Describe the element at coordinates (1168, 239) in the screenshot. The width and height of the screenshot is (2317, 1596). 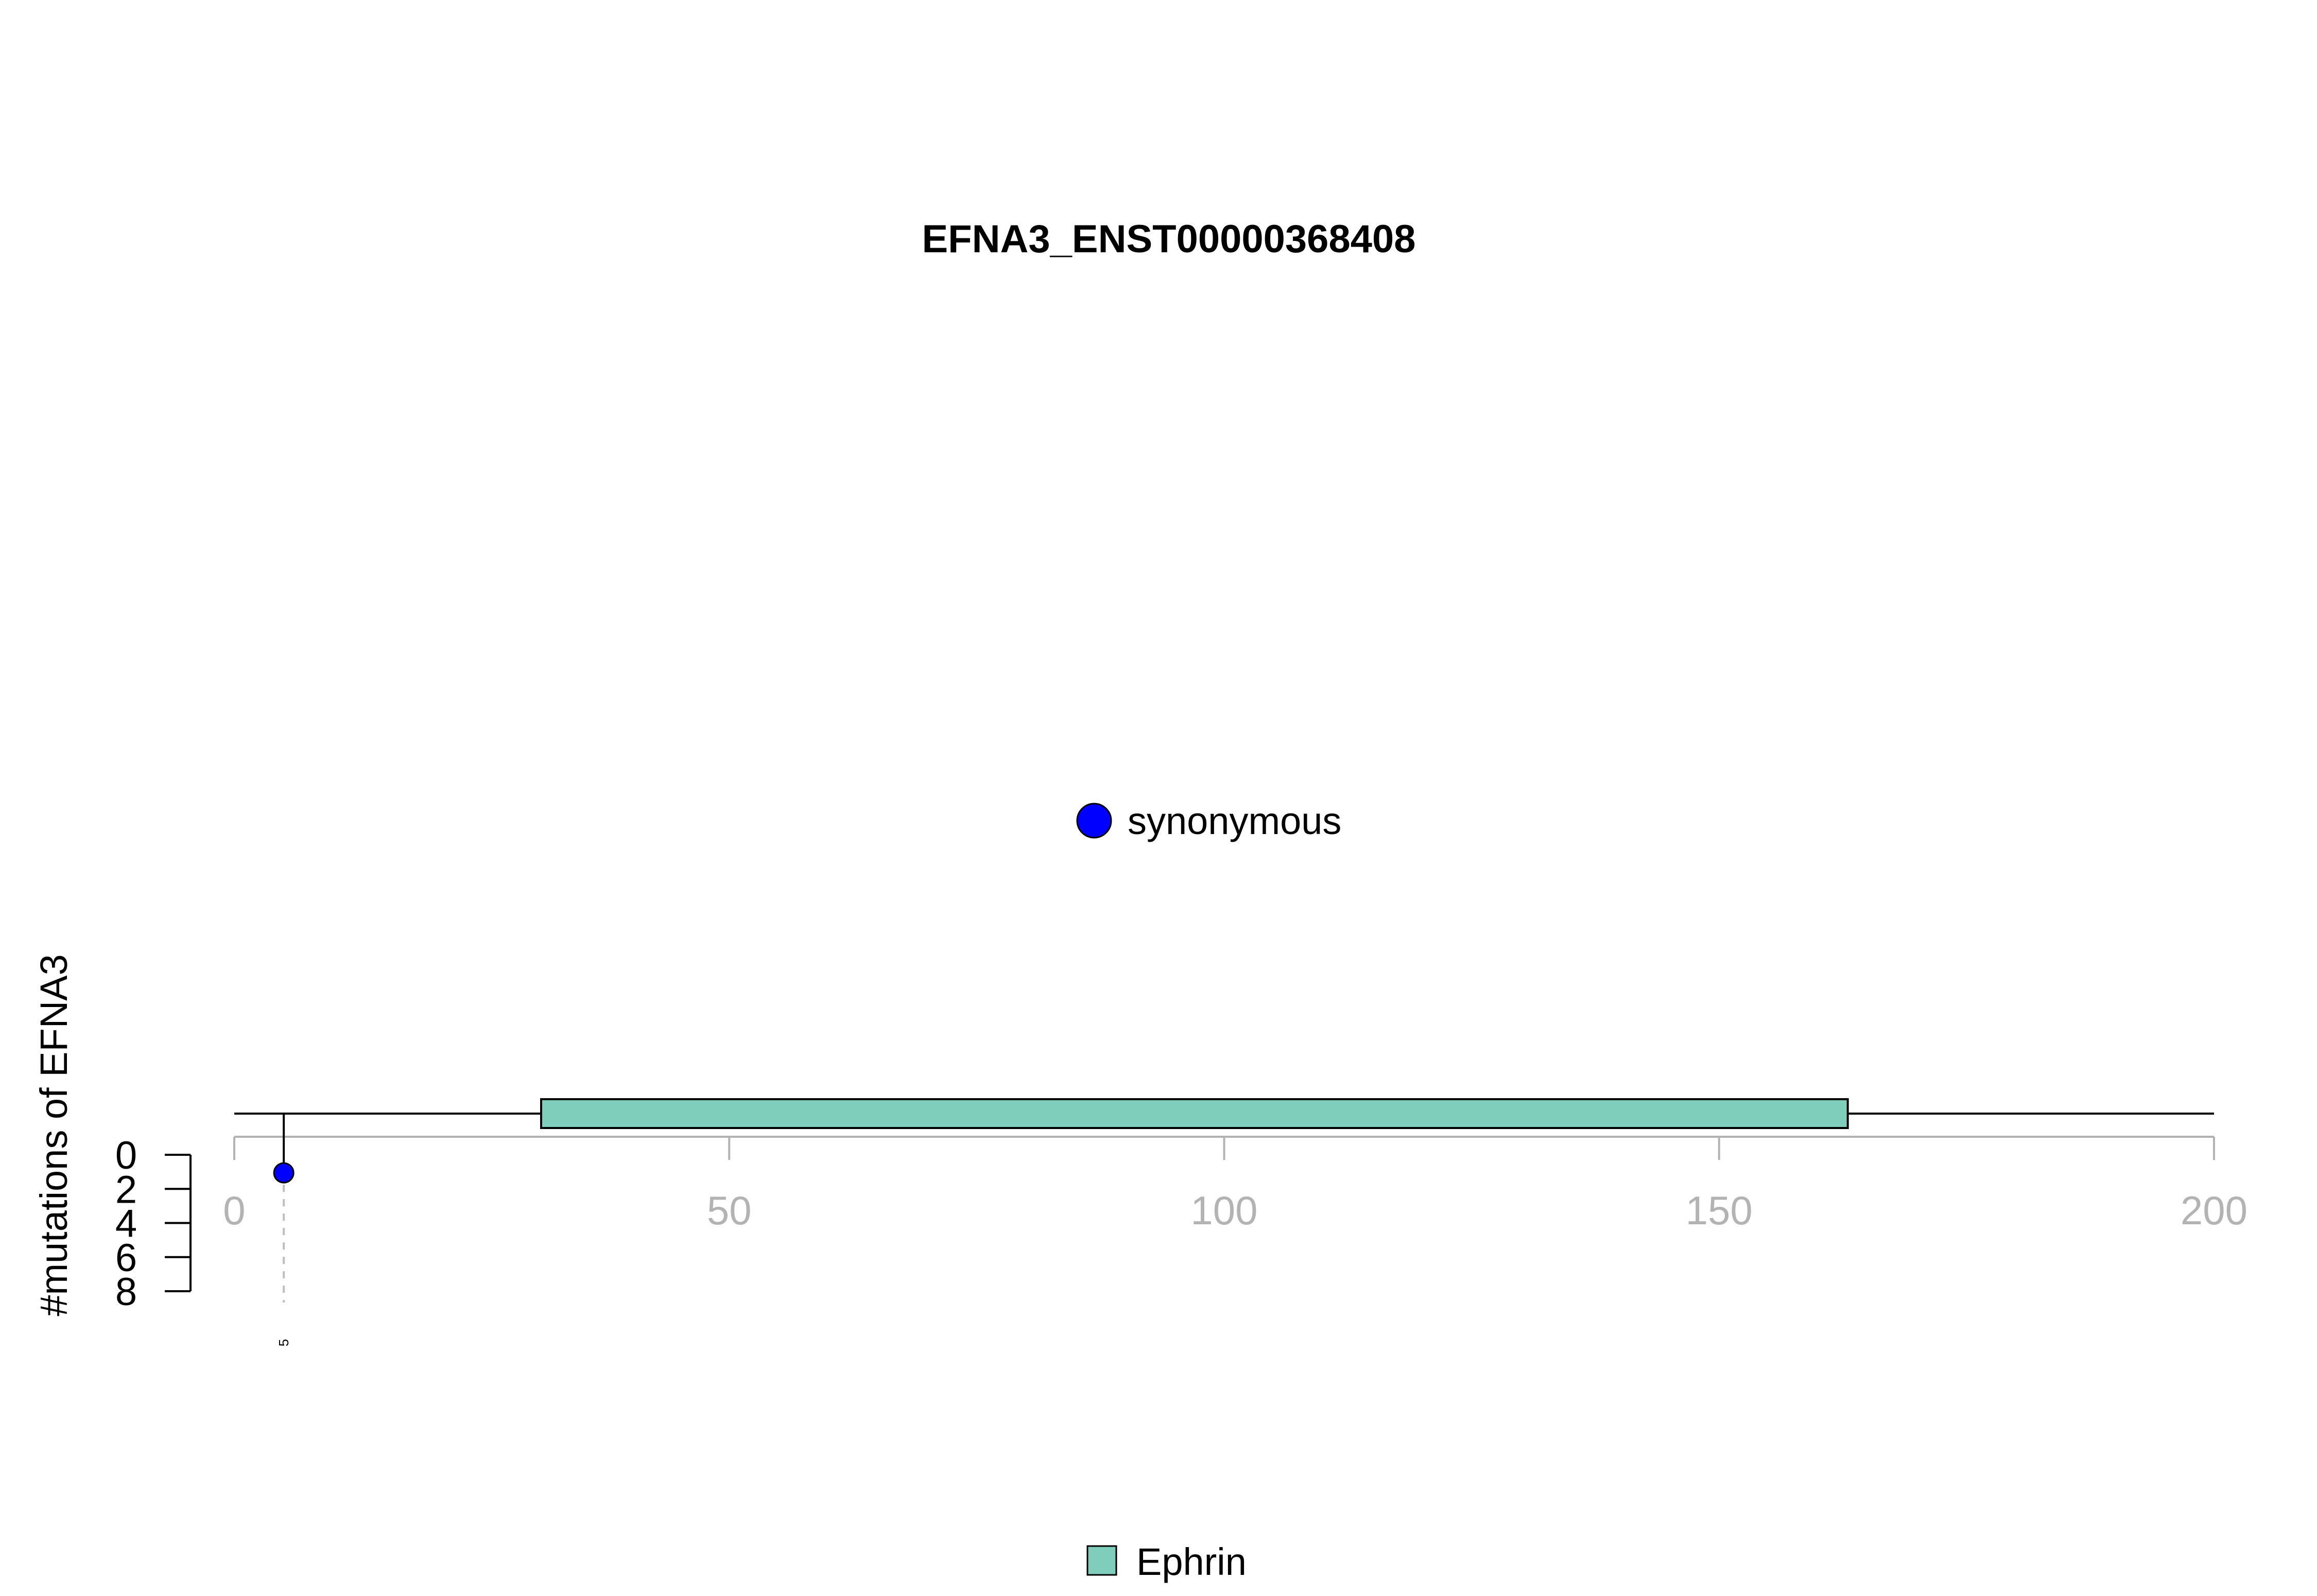
I see `chart-title: EFNA3_ENST00000368408` at that location.